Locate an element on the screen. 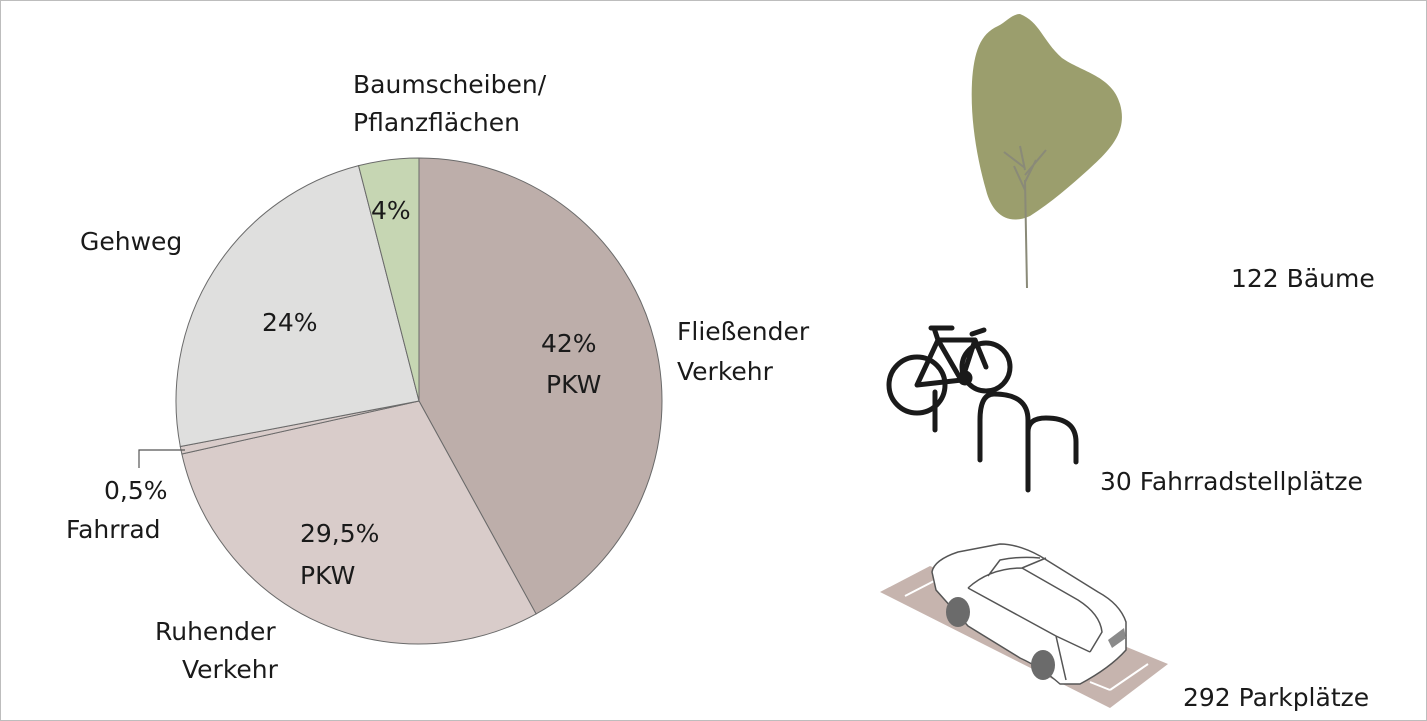  label-fahrrad: Fahrrad is located at coordinates (113, 529).